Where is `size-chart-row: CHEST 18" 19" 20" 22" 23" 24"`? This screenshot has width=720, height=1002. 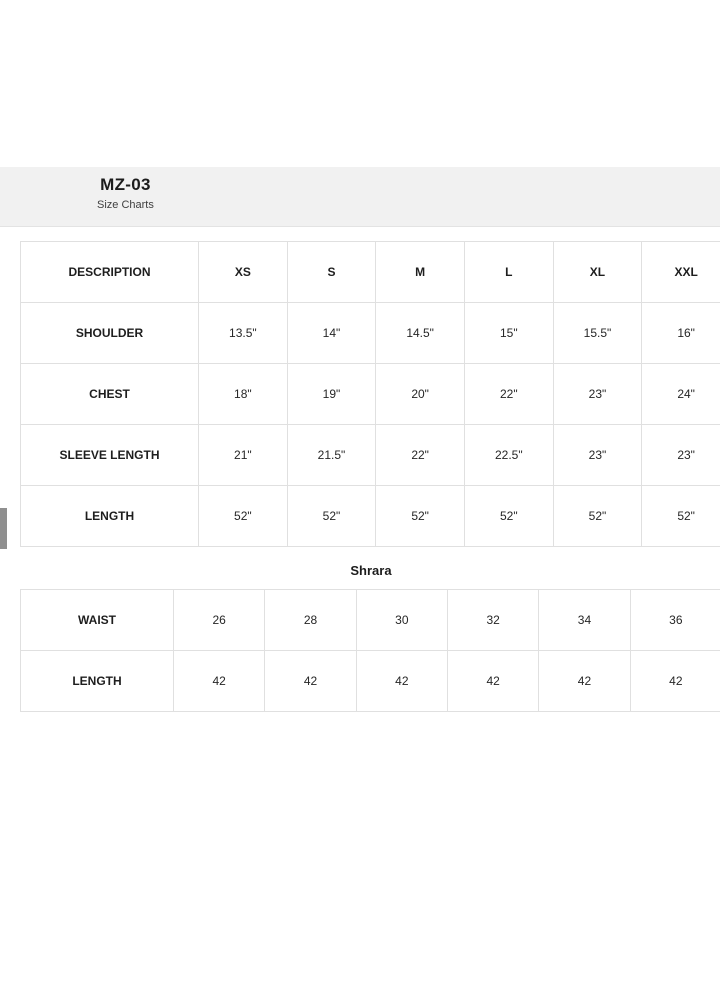
size-chart-row: CHEST 18" 19" 20" 22" 23" 24" is located at coordinates (370, 394).